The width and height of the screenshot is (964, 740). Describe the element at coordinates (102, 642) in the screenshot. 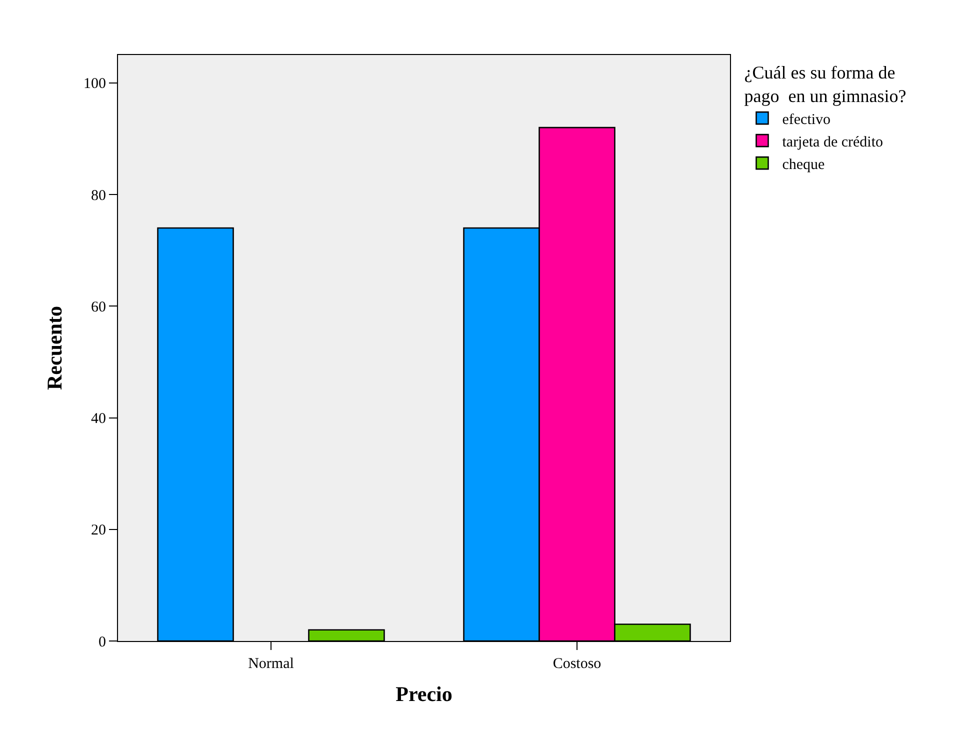

I see `y-tick-label: 0` at that location.